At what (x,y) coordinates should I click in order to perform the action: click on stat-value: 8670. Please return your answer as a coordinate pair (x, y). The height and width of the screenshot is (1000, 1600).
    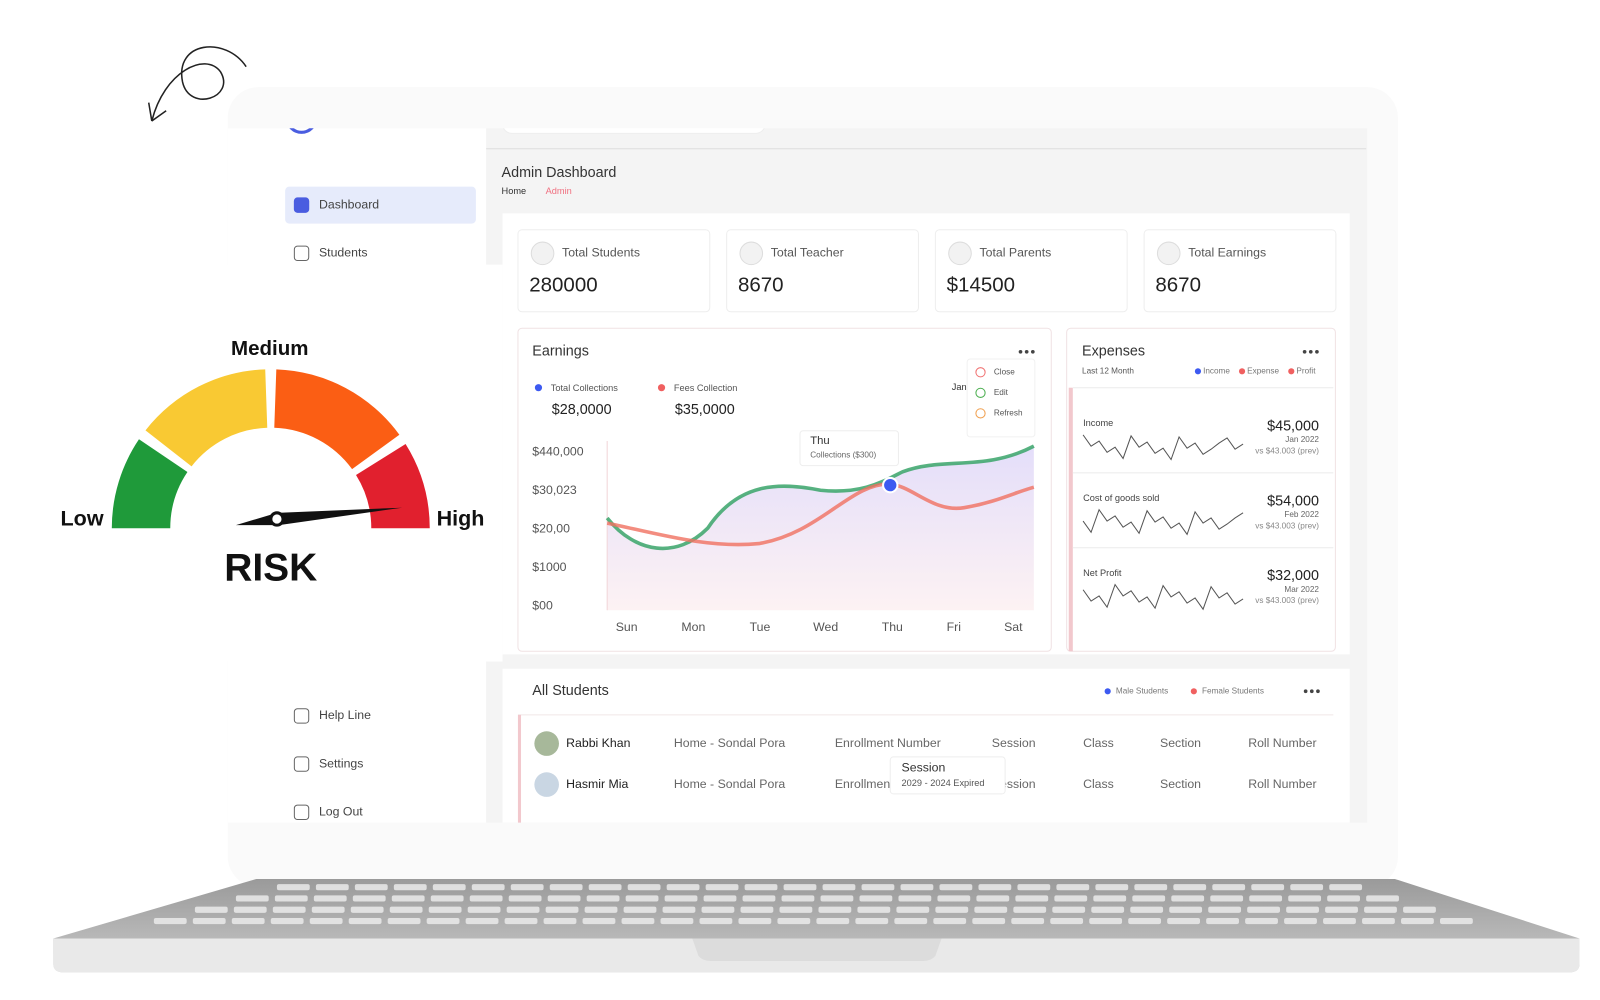
    Looking at the image, I should click on (1178, 285).